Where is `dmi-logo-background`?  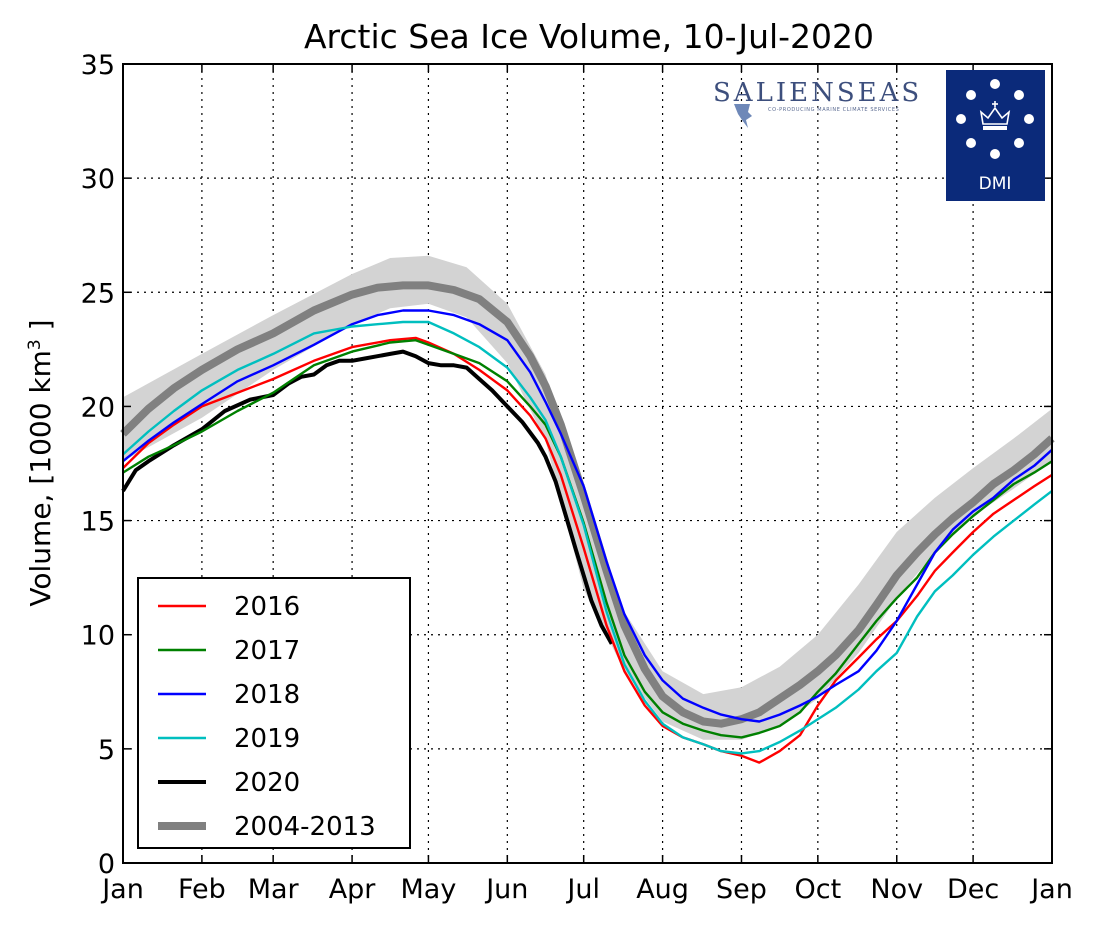
dmi-logo-background is located at coordinates (995, 135).